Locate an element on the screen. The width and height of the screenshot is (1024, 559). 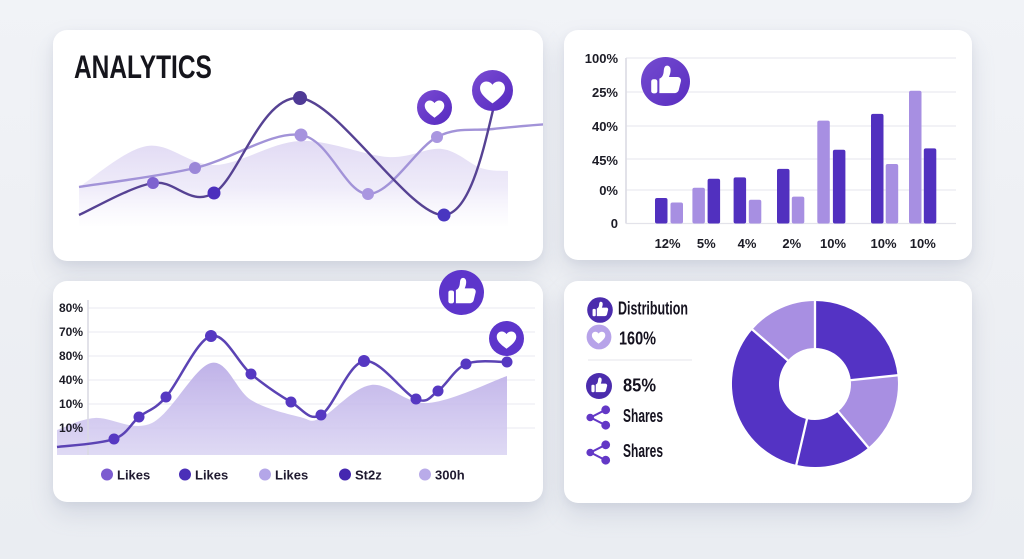
svg-text: 0% is located at coordinates (608, 190).